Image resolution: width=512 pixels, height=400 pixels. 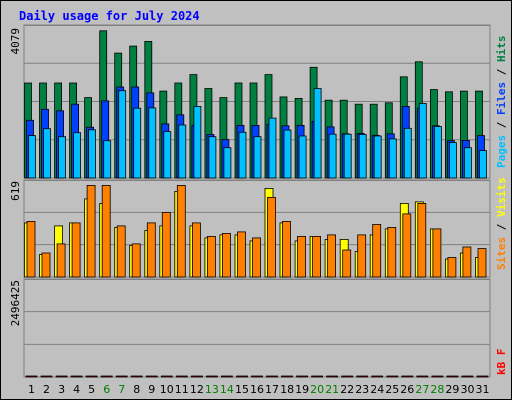 I want to click on x-tick-label: 30, so click(x=468, y=389).